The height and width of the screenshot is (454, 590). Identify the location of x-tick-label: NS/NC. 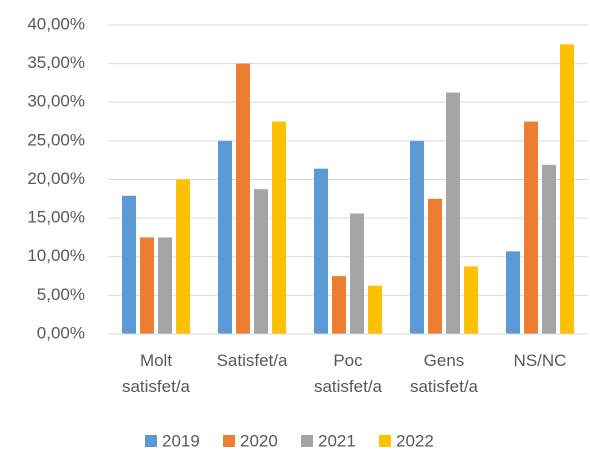
(540, 360).